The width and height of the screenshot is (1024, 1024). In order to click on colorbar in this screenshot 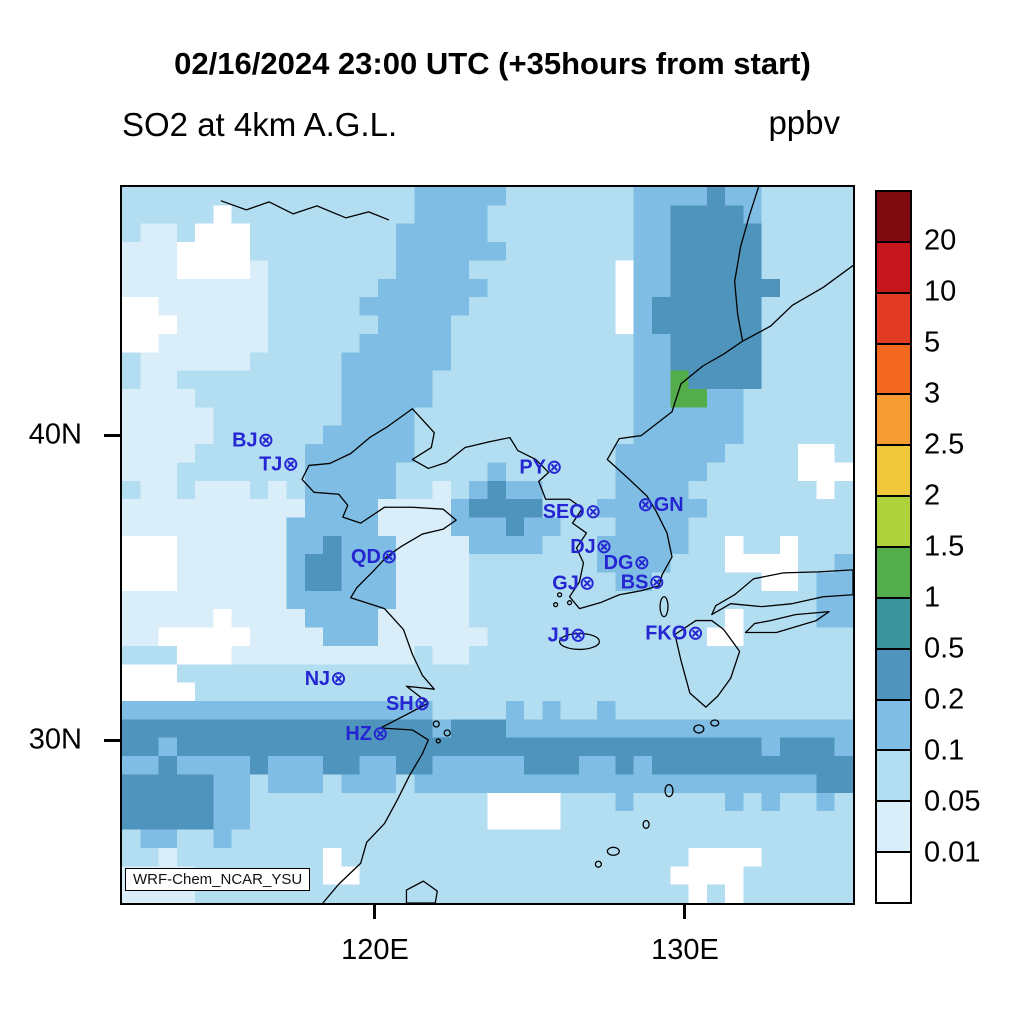, I will do `click(893, 547)`.